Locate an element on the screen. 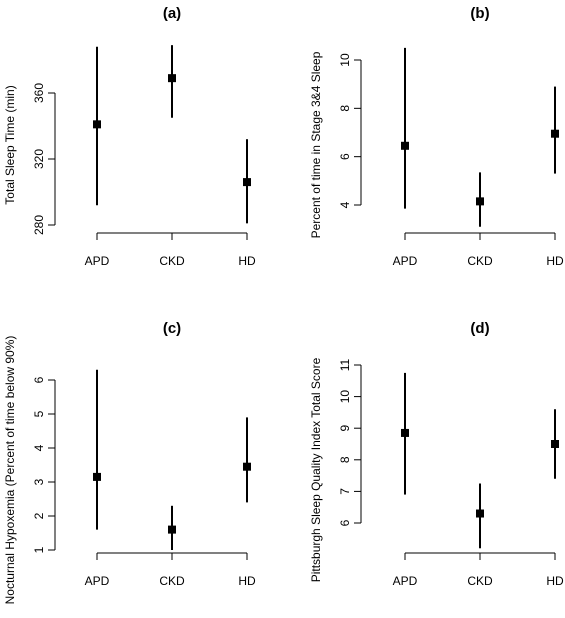 This screenshot has height=618, width=565. y-tick-label: 360 is located at coordinates (39, 93).